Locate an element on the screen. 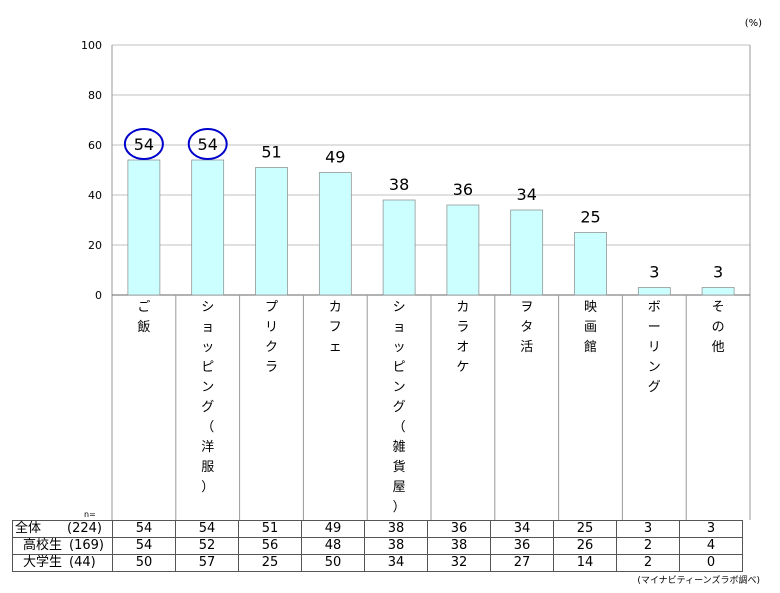 This screenshot has width=780, height=593. bar-value-label: 36 is located at coordinates (463, 189).